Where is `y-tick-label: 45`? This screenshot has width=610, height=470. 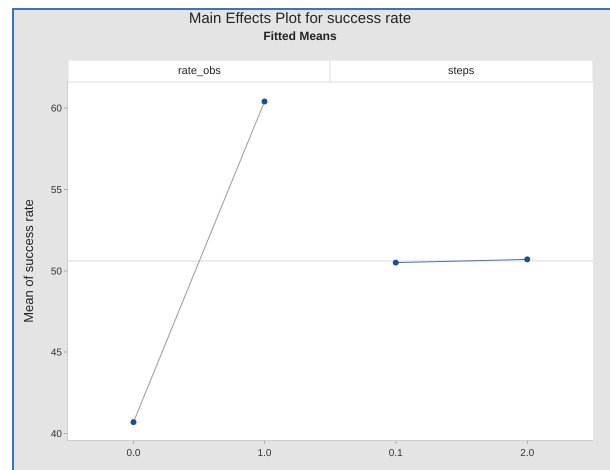 y-tick-label: 45 is located at coordinates (56, 353).